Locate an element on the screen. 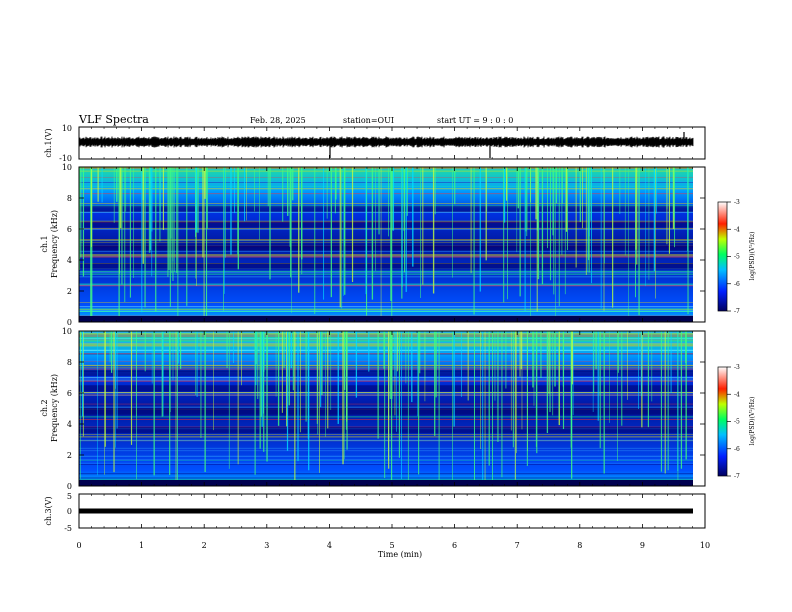 The image size is (792, 612). x-tick-label: 0 is located at coordinates (78, 545).